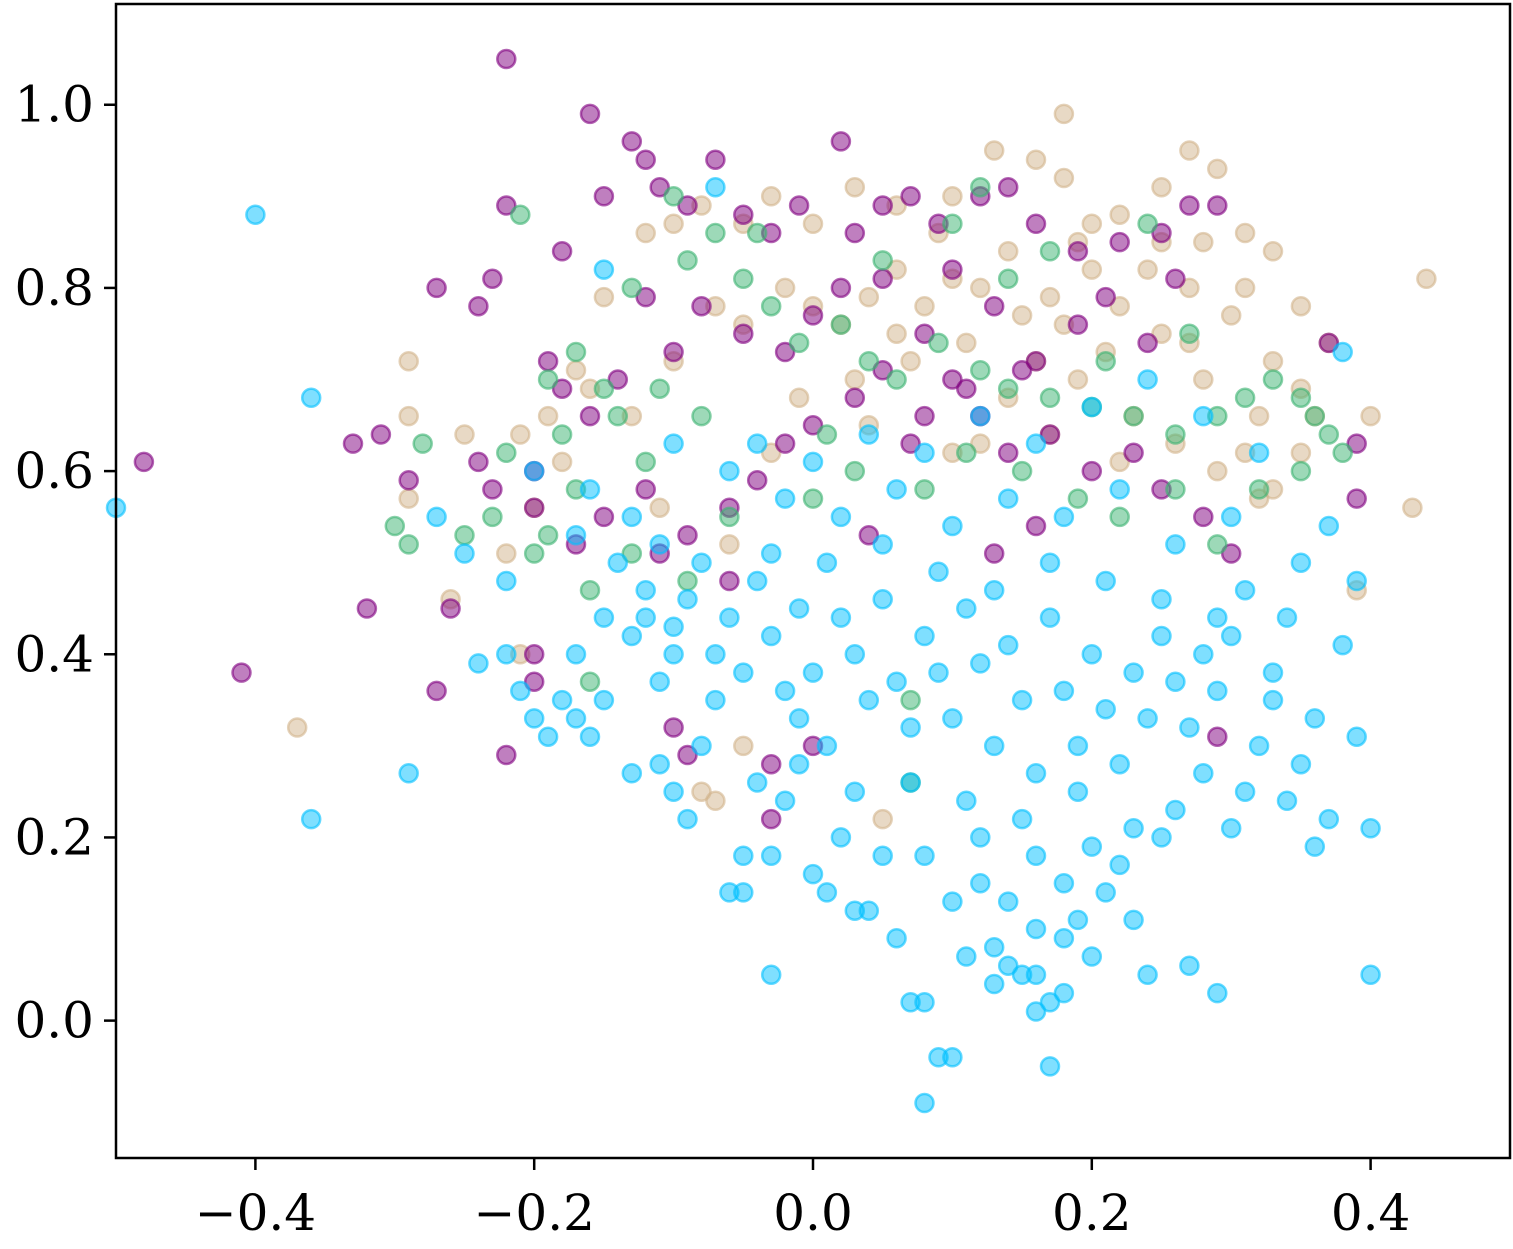 The image size is (1513, 1249). Describe the element at coordinates (255, 1213) in the screenshot. I see `x-tick-label: −0.4` at that location.